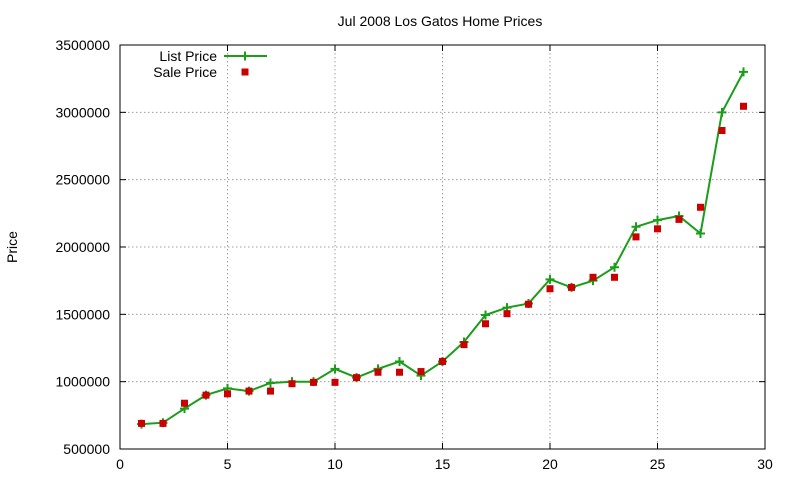  I want to click on x-tick-label: 20, so click(550, 464).